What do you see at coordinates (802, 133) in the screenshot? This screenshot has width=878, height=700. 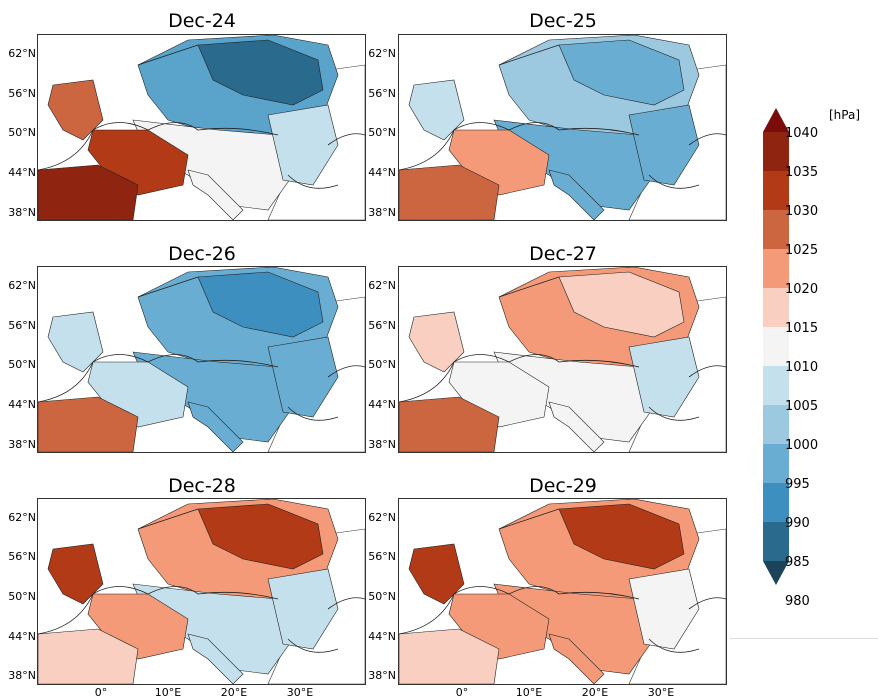 I see `colorbar-tick: 1040` at bounding box center [802, 133].